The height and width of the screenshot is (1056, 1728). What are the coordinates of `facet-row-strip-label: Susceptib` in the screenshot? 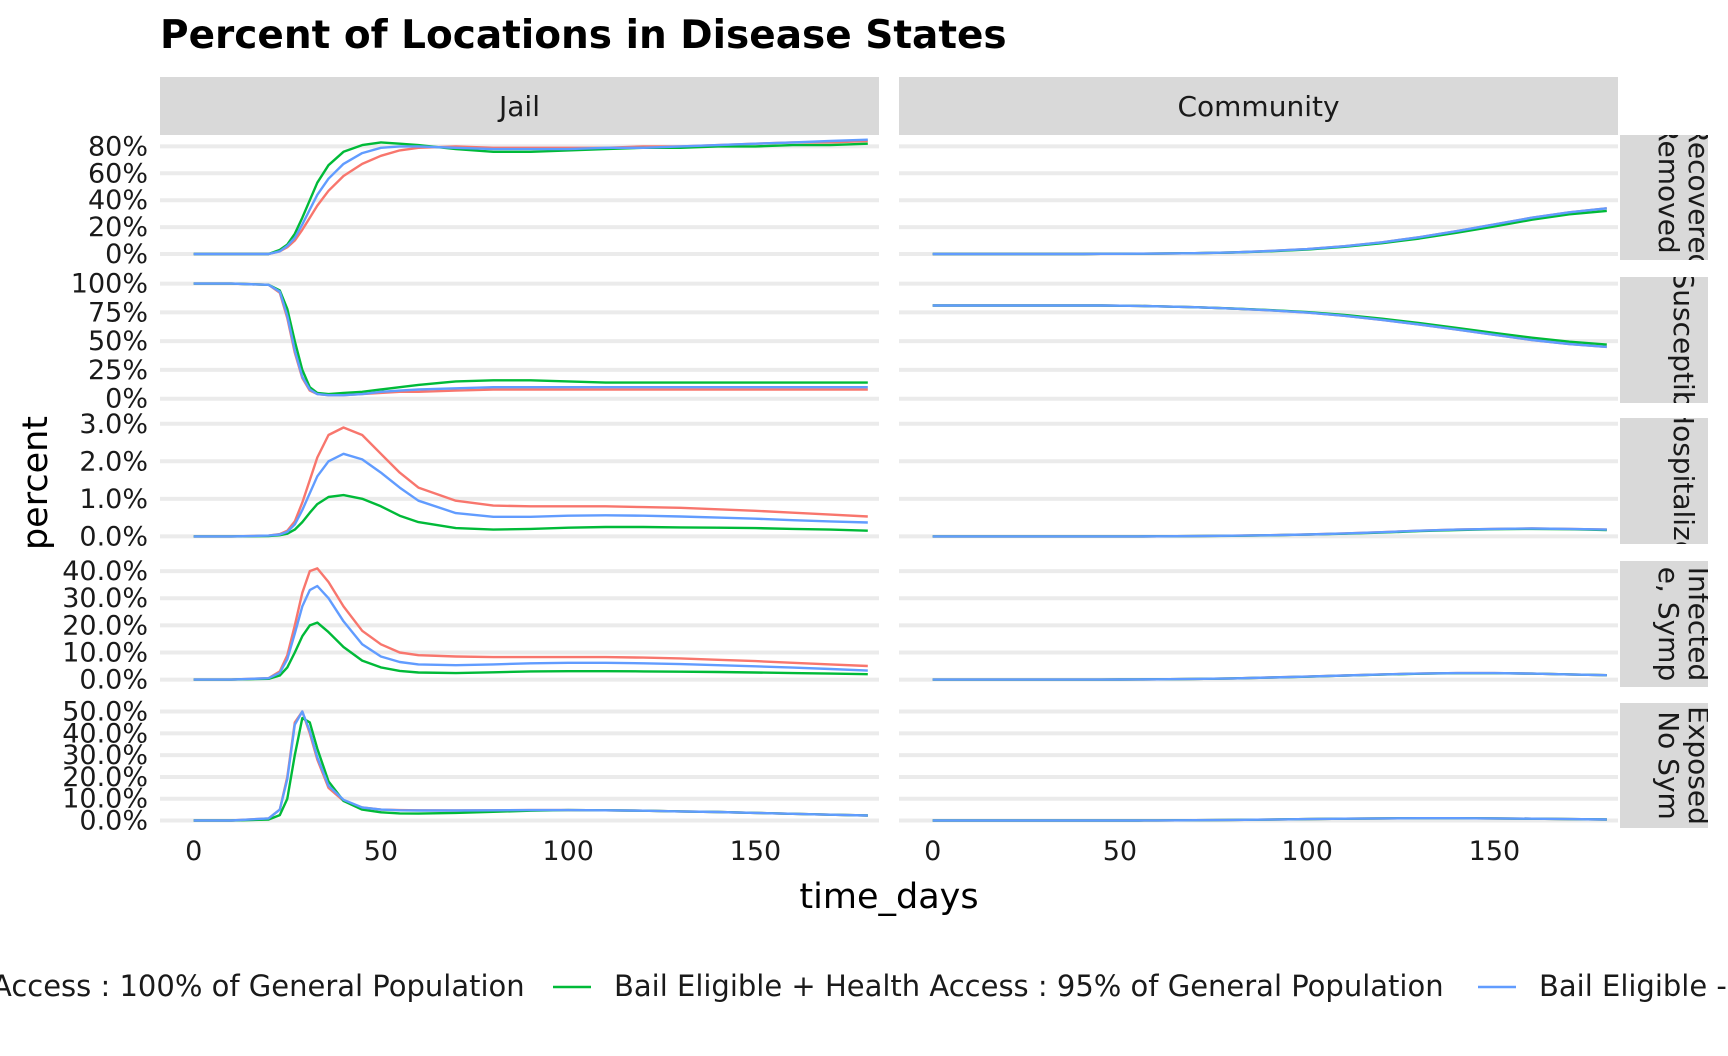 It's located at (1683, 339).